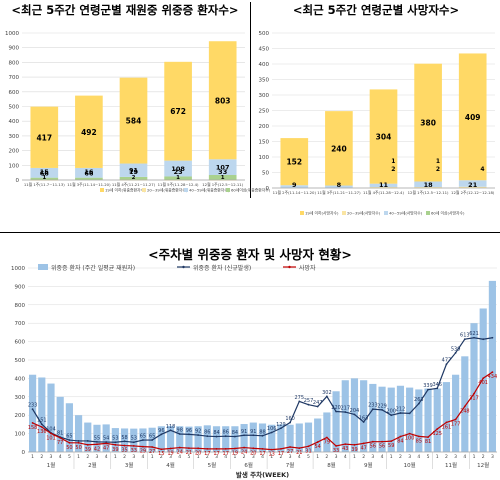 Image resolution: width=500 pixels, height=480 pixels. Describe the element at coordinates (170, 454) in the screenshot. I see `death-data-label: 19` at that location.